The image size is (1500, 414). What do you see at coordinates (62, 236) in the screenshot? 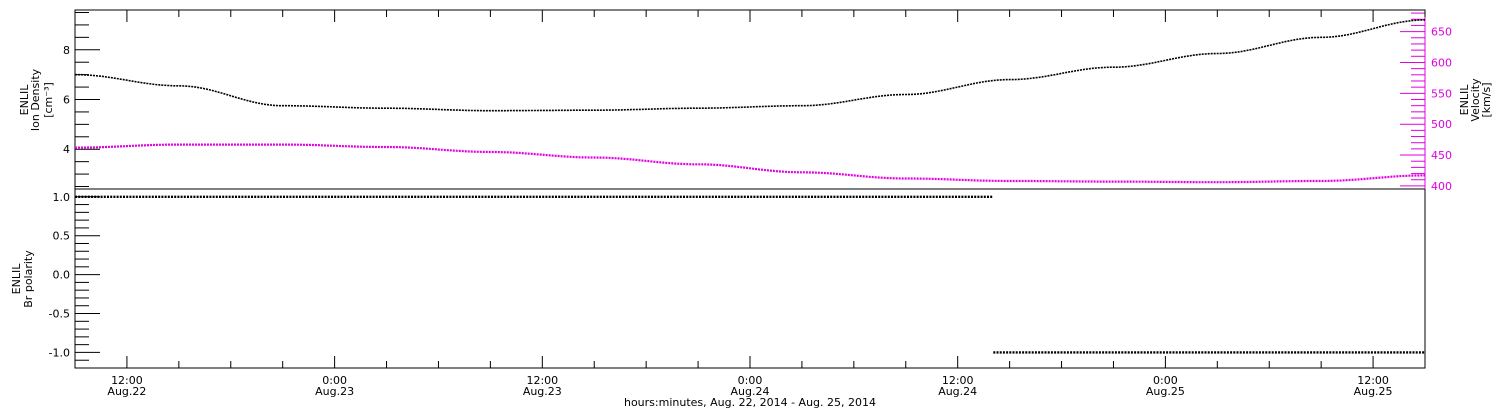
I see `bottom-ytick-label: 0.5` at bounding box center [62, 236].